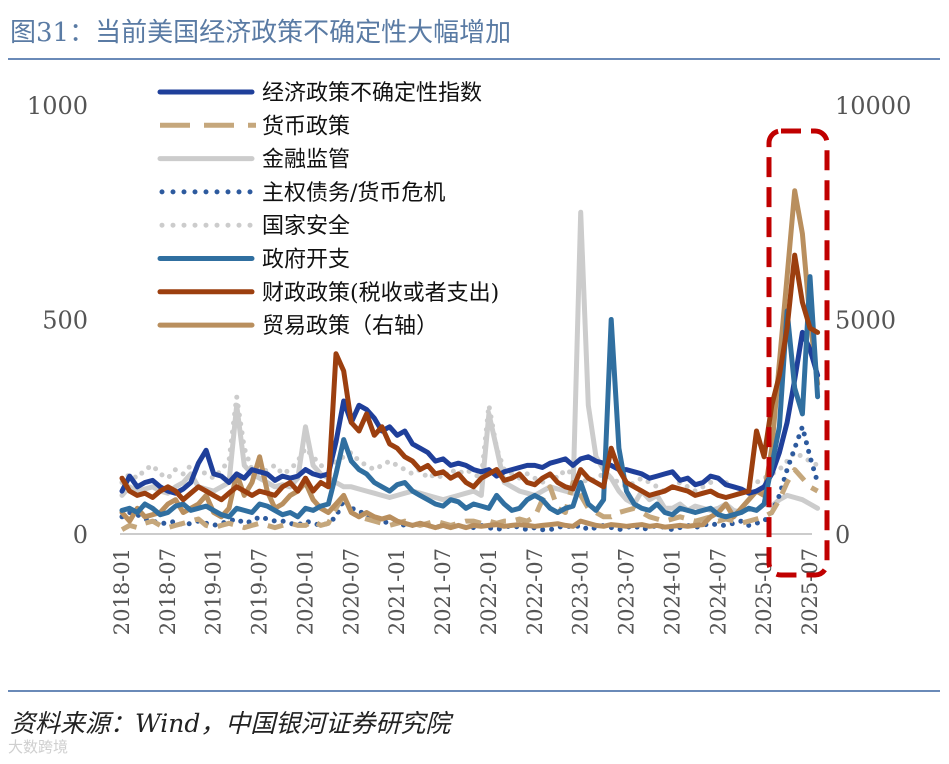 Image resolution: width=949 pixels, height=764 pixels. Describe the element at coordinates (535, 591) in the screenshot. I see `x-tick-label: 2022-07` at that location.